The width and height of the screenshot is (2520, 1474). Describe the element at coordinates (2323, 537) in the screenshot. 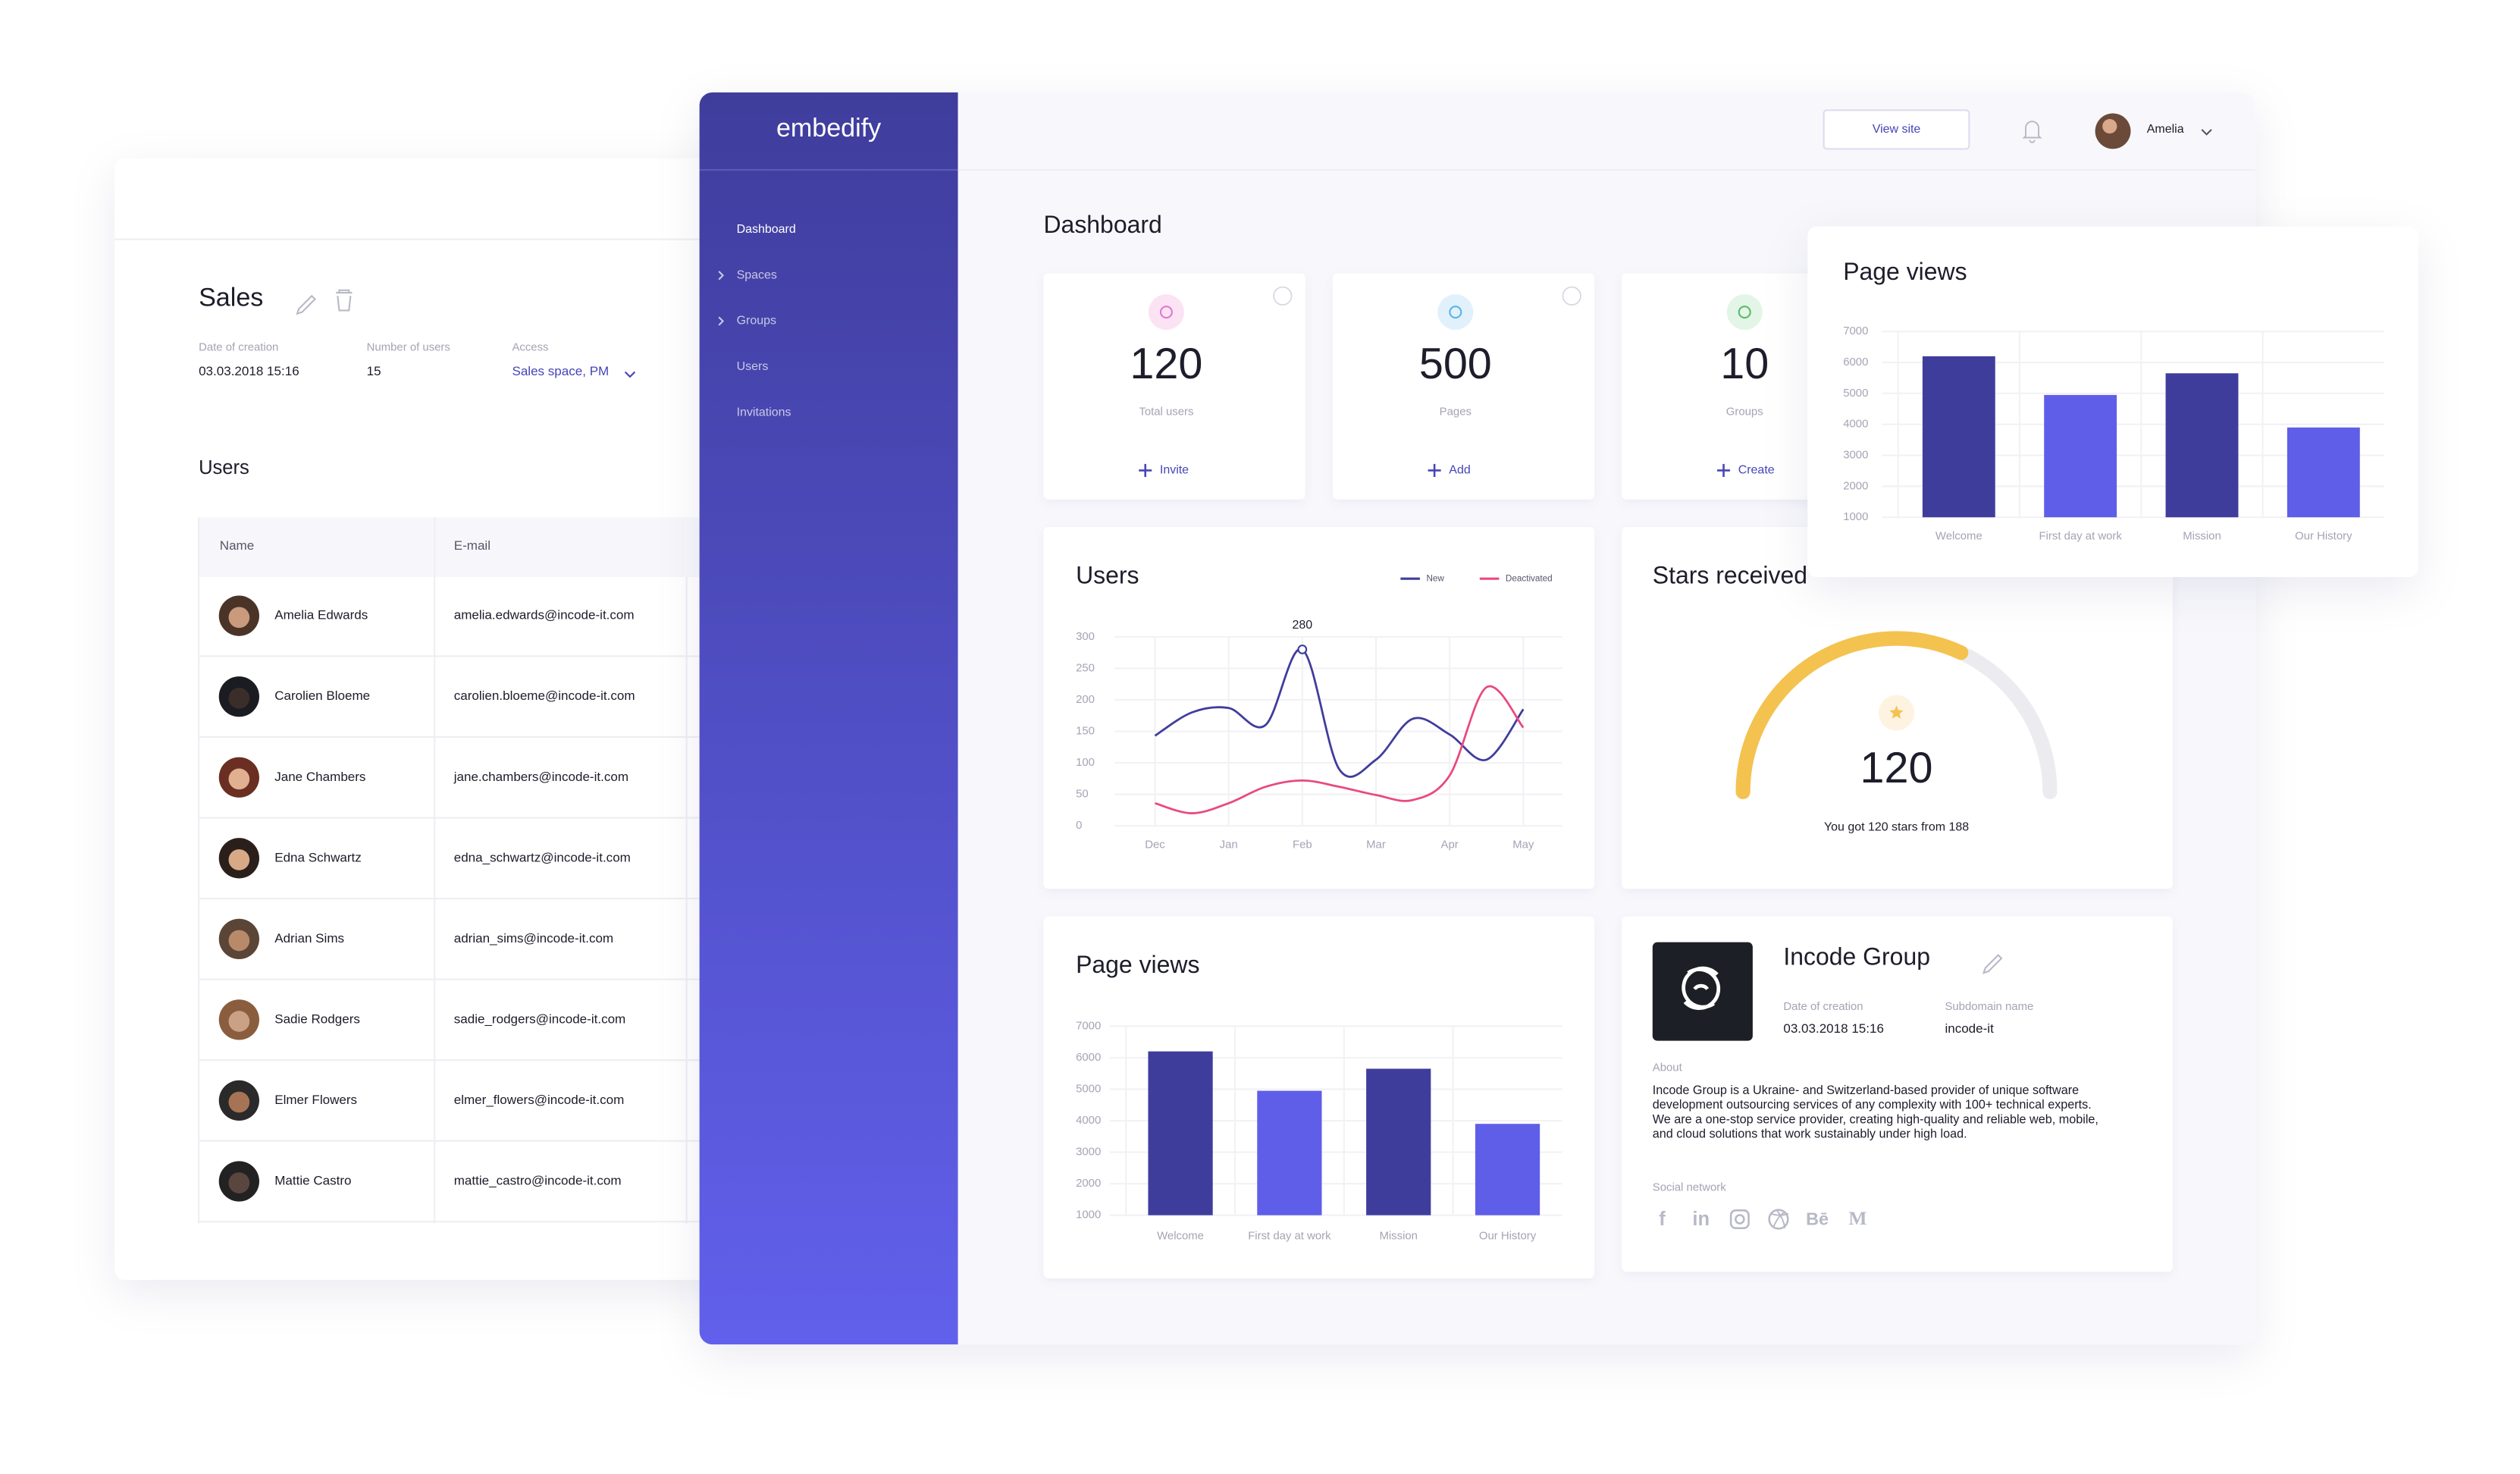

I see `x-tick-label: Our History` at that location.